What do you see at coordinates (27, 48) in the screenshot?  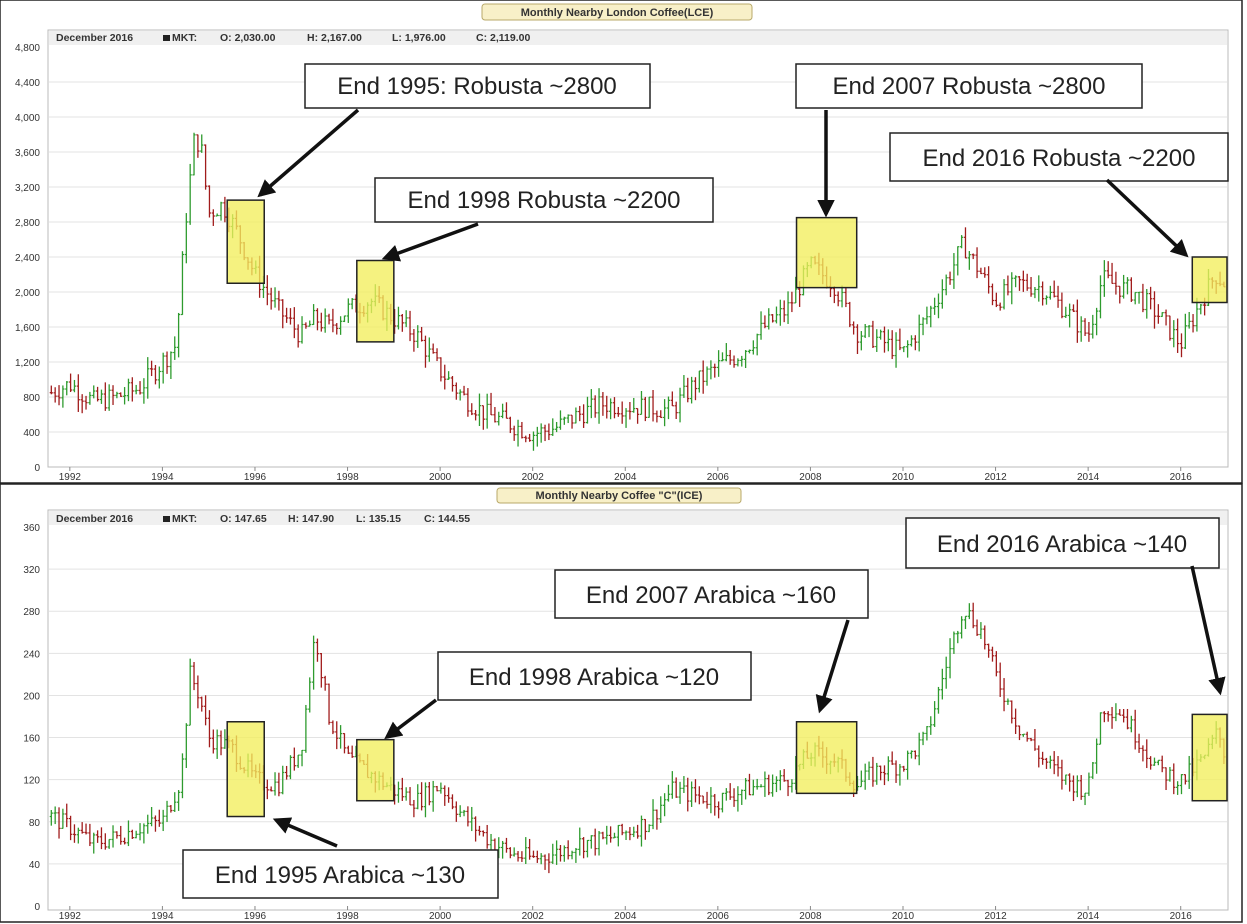 I see `robusta-y-tick-label: 4,800` at bounding box center [27, 48].